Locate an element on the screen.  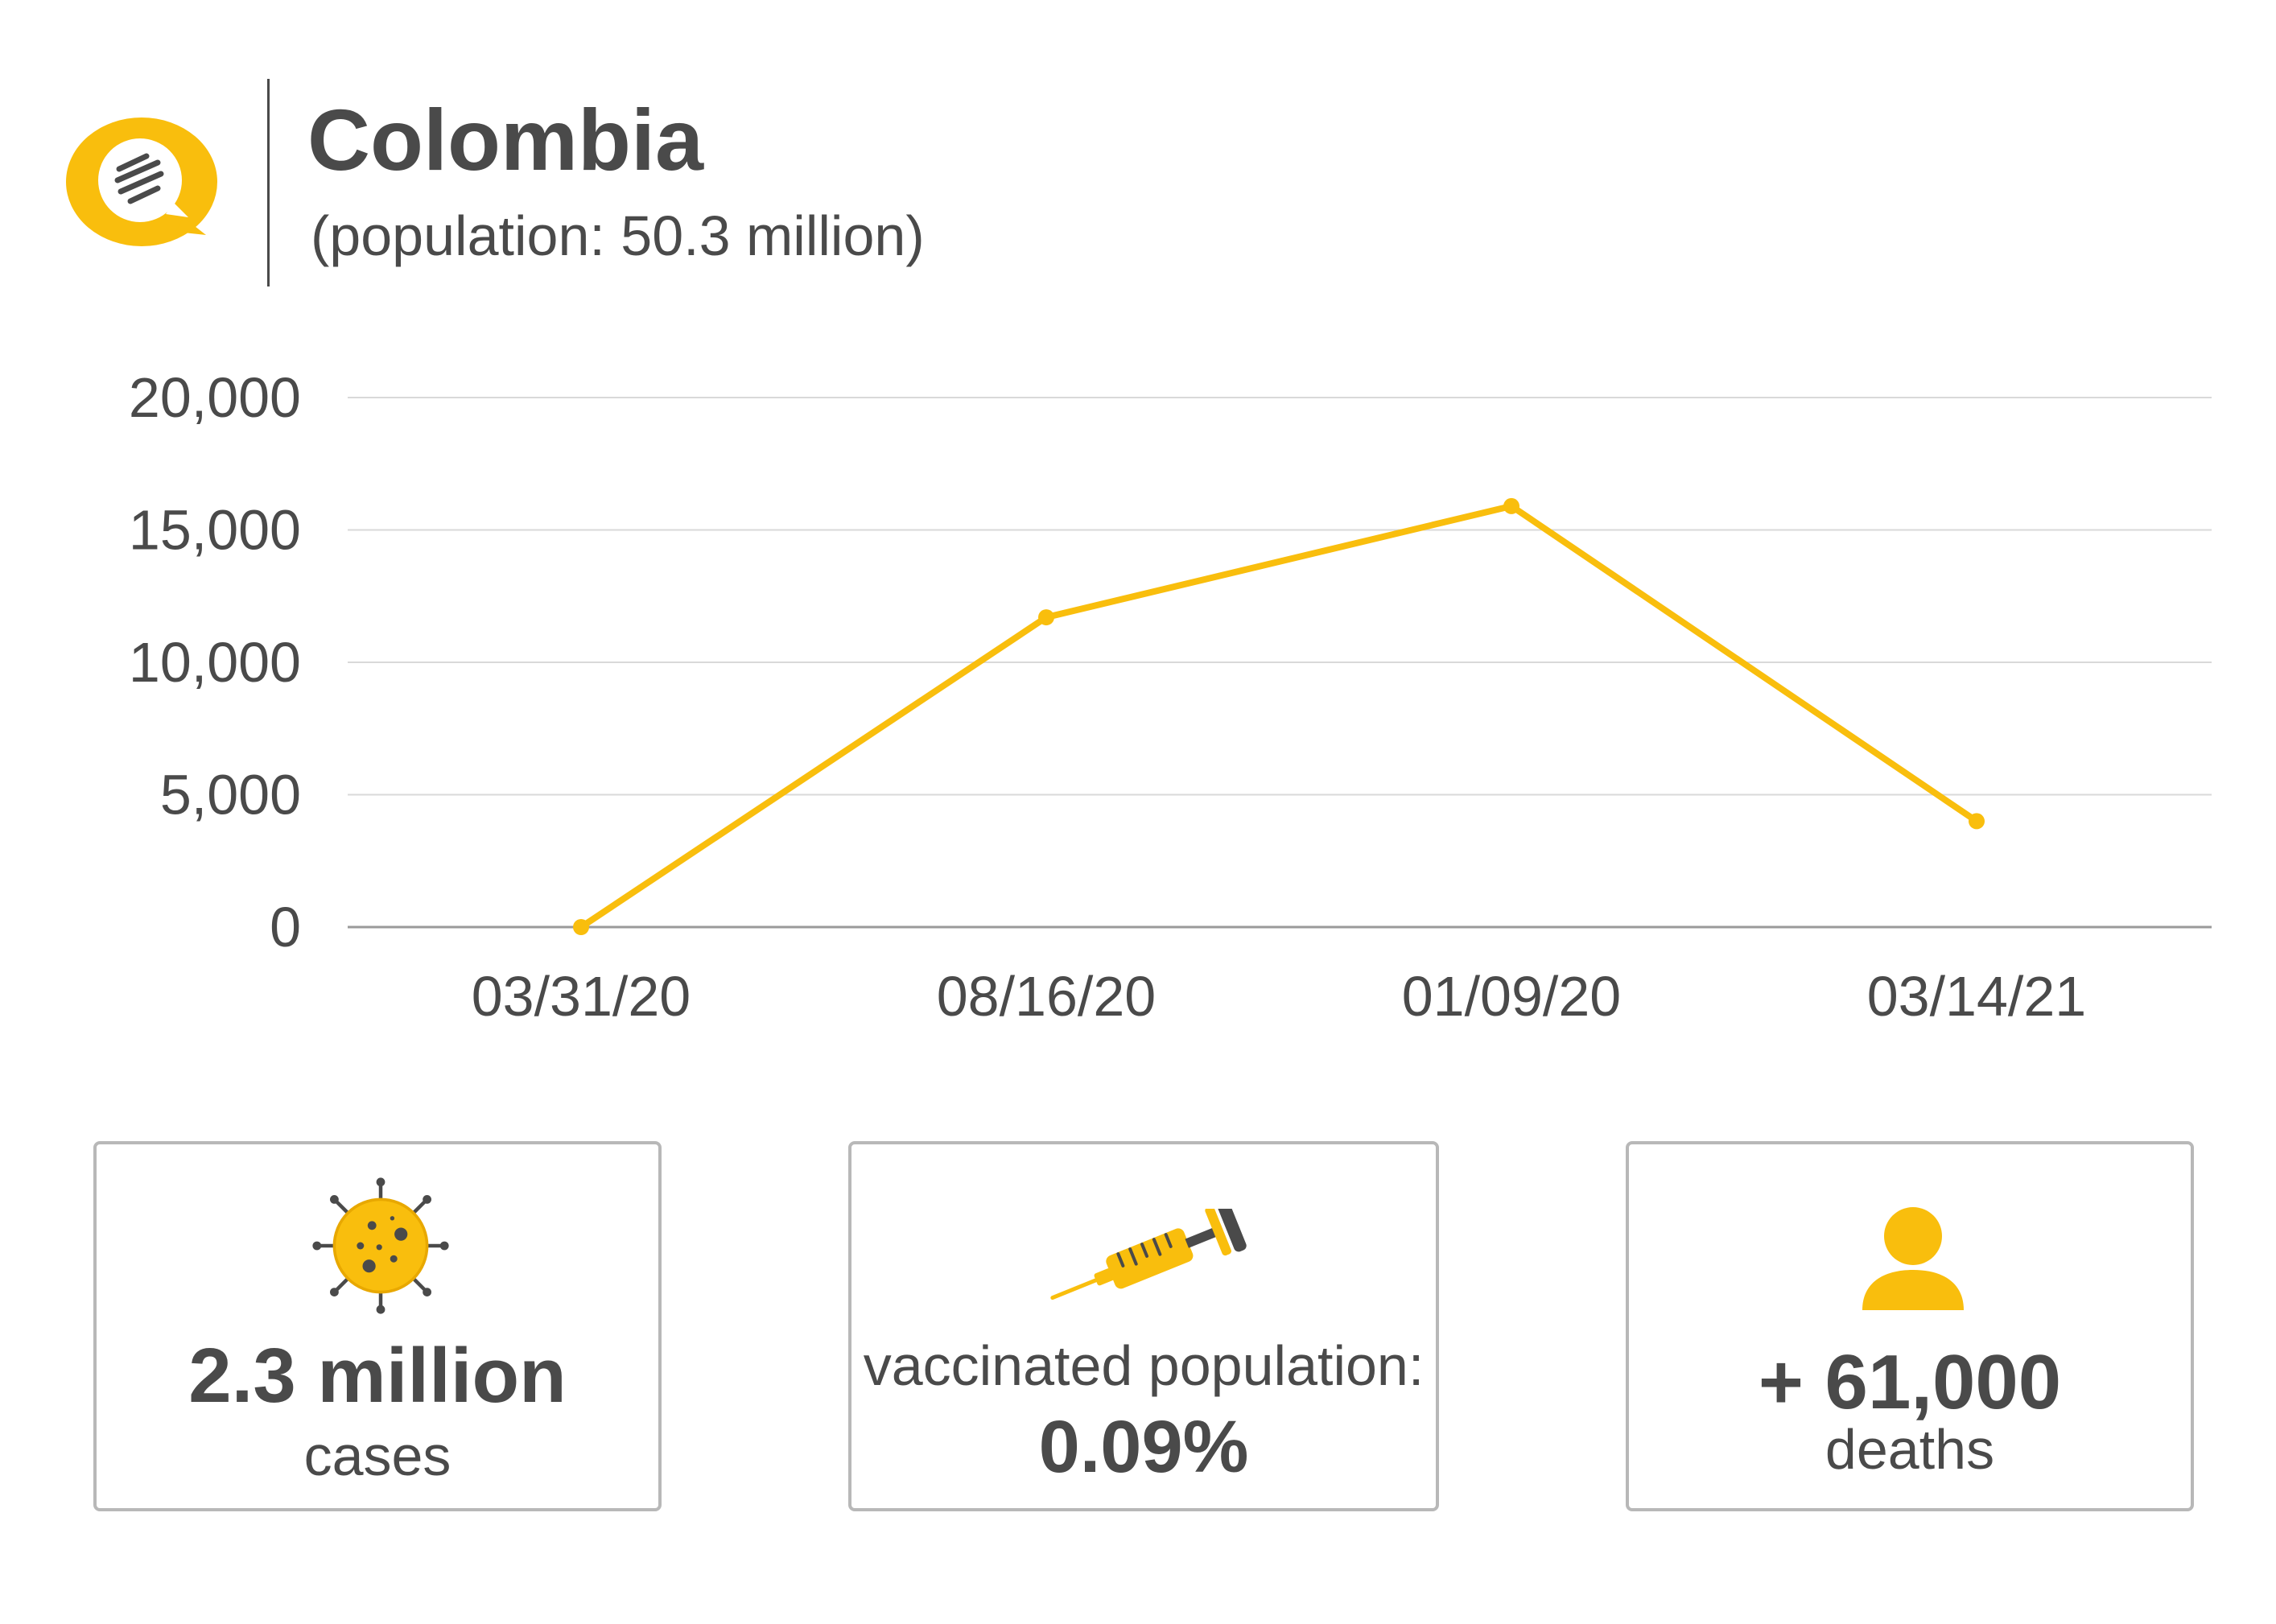
syringe-icon is located at coordinates (1148, 1254).